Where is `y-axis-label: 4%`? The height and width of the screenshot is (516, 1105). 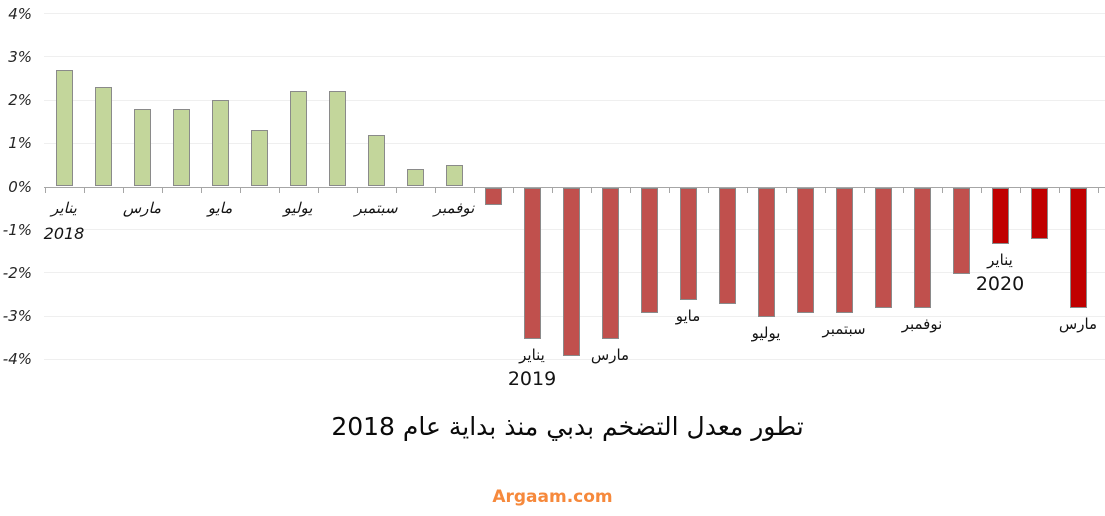 y-axis-label: 4% is located at coordinates (20, 13).